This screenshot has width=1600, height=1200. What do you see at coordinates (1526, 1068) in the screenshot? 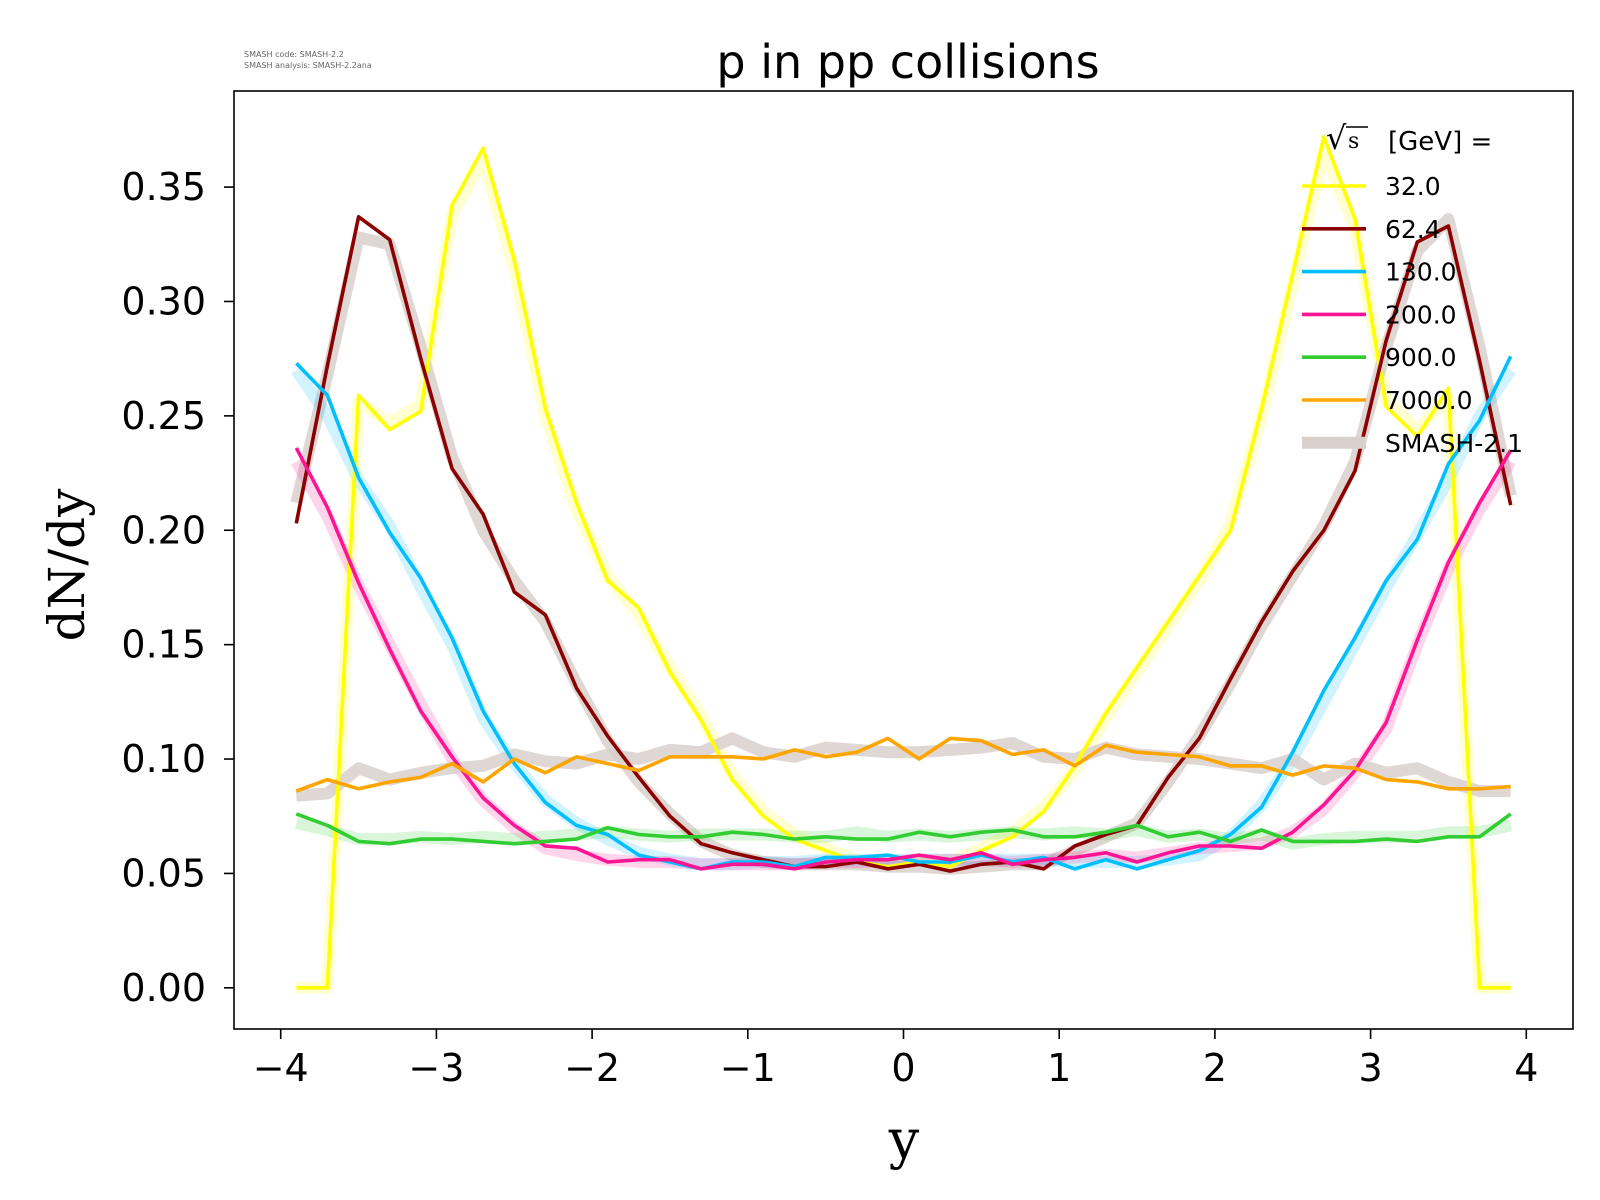
I see `x-tick-label: 4` at bounding box center [1526, 1068].